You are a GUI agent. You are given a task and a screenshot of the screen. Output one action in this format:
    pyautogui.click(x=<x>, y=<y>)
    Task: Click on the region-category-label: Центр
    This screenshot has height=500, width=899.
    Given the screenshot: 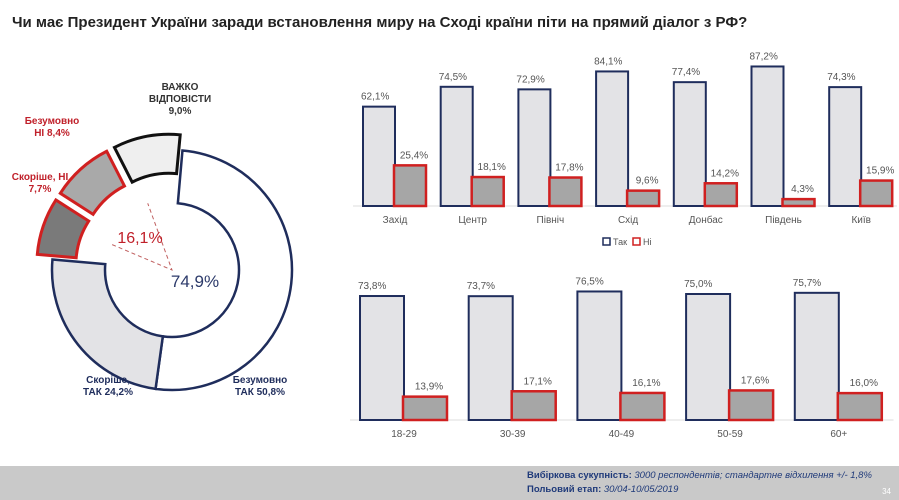 What is the action you would take?
    pyautogui.click(x=472, y=220)
    